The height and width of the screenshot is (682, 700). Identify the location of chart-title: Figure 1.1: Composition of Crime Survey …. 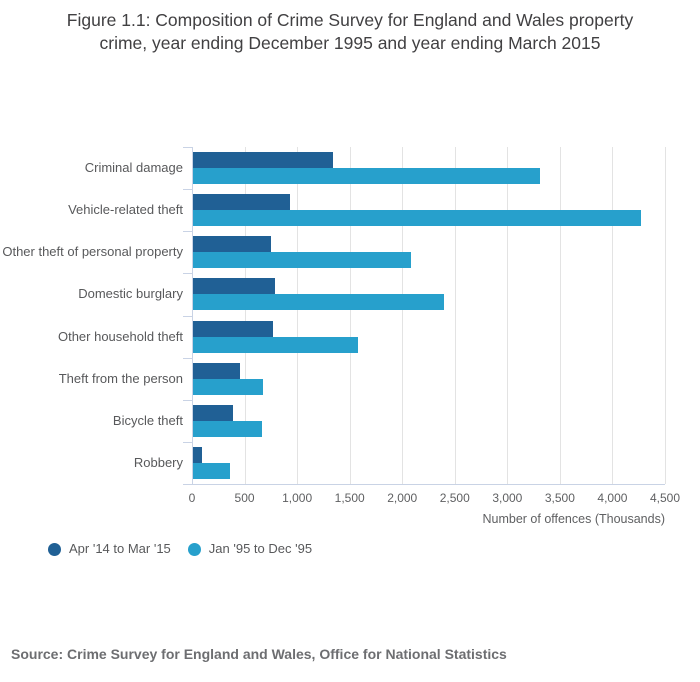
(350, 32).